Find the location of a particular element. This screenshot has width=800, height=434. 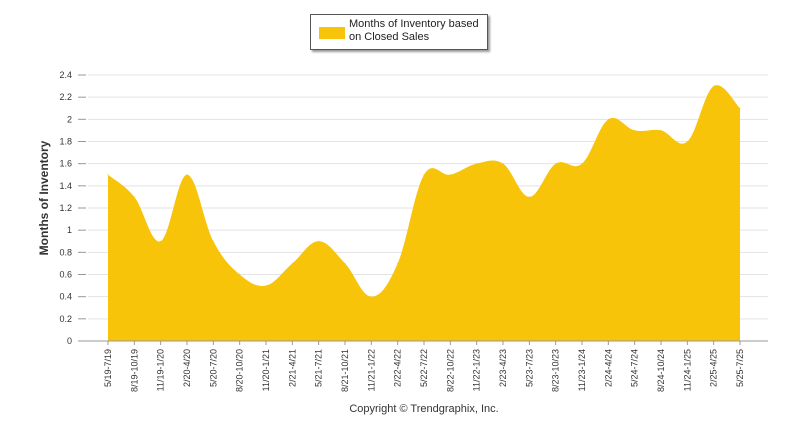

x-tick-label: 2/23-4/23 is located at coordinates (503, 368).